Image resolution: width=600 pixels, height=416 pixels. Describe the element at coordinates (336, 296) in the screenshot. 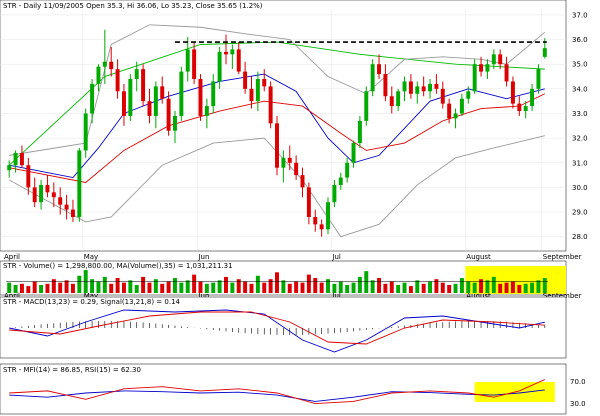

I see `volume-month-label: Jul` at that location.